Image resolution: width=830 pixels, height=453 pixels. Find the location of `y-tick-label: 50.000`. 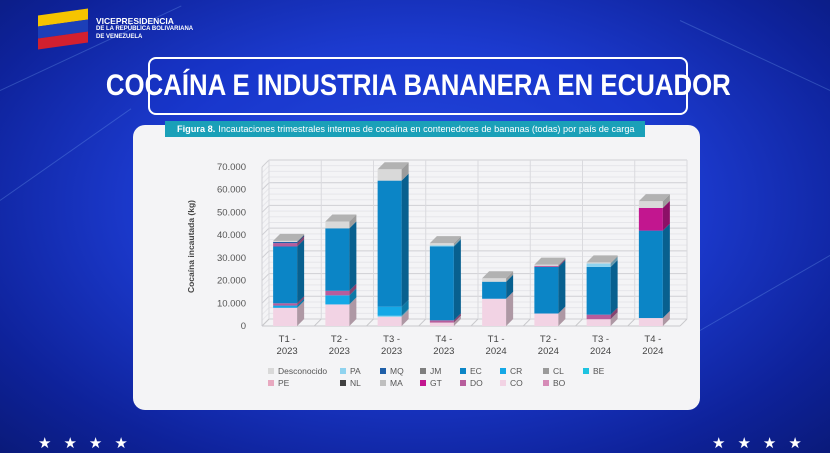

y-tick-label: 50.000 is located at coordinates (231, 212).